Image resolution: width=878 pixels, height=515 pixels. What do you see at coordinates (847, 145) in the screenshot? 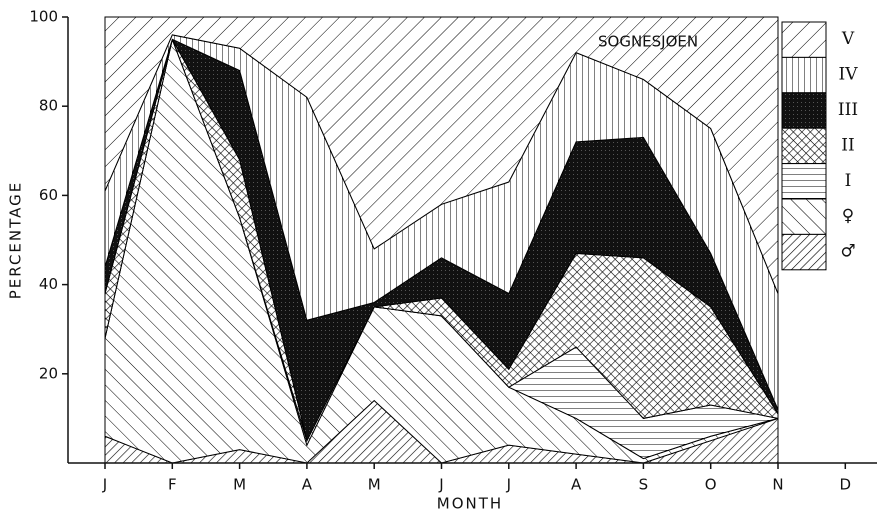
I see `legend-label: II` at bounding box center [847, 145].